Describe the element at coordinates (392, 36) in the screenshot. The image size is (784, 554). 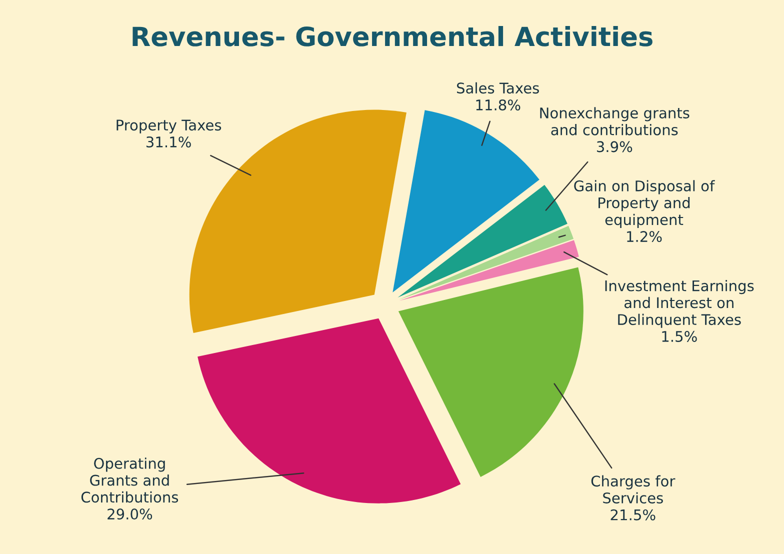
I see `chart-title: Revenues- Governmental Activities` at that location.